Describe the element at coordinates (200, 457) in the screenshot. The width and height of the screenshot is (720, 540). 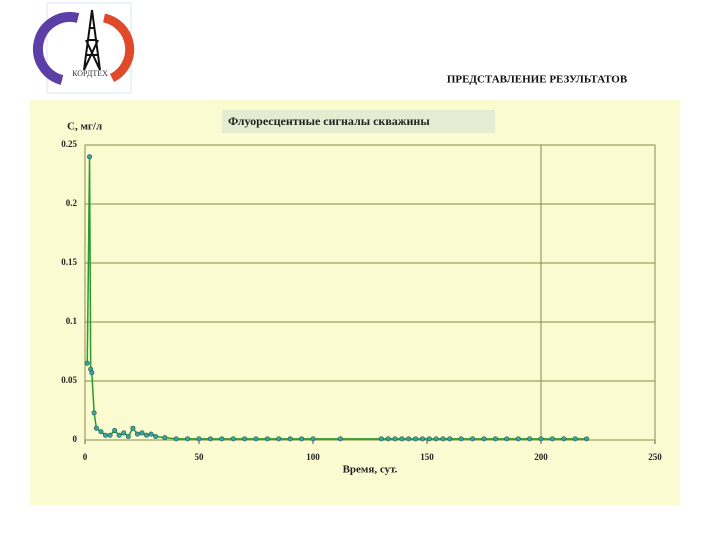
I see `x-tick-label: 50` at that location.